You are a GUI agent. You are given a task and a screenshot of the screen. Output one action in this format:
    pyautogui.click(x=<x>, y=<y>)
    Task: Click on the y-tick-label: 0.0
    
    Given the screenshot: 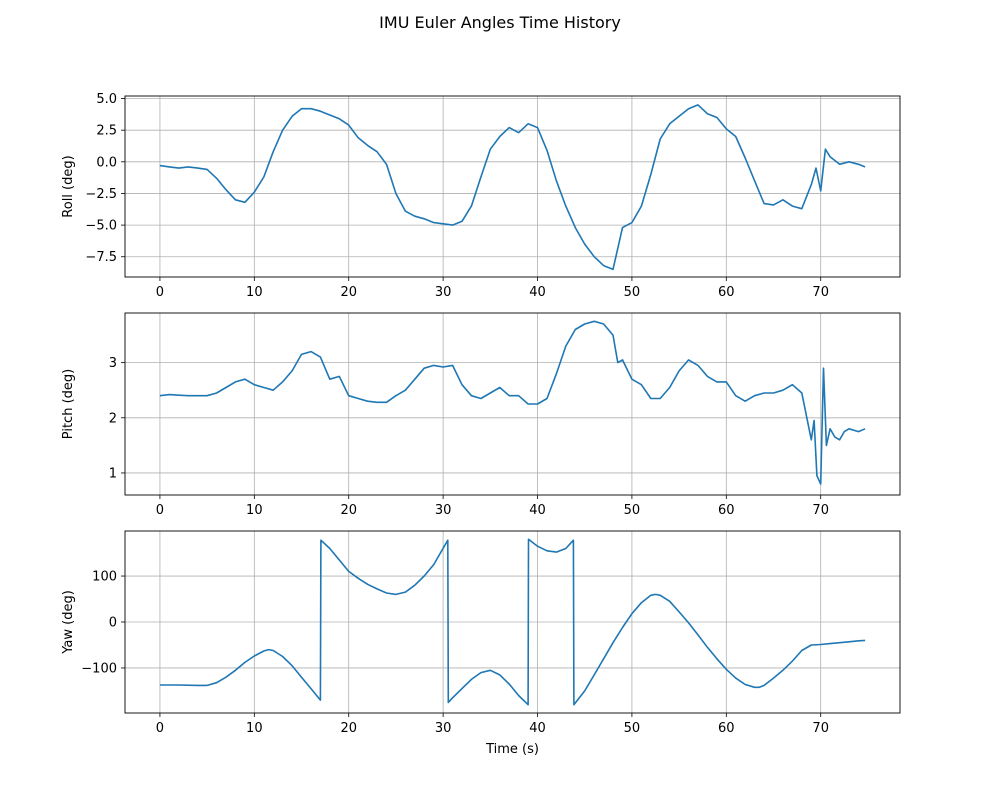 What is the action you would take?
    pyautogui.click(x=106, y=162)
    